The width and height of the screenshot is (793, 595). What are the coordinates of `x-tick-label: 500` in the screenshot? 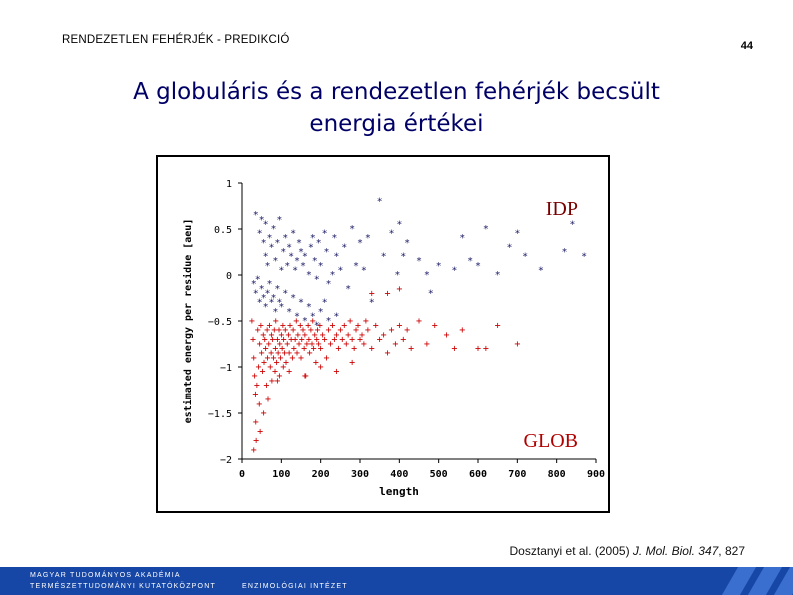 It's located at (439, 474).